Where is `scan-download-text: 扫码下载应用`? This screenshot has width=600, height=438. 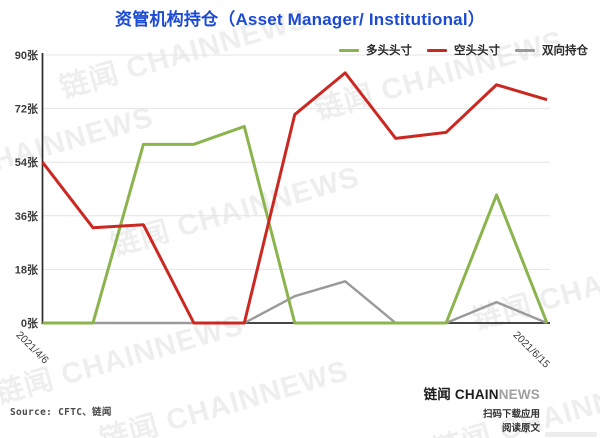
scan-download-text: 扫码下载应用 is located at coordinates (511, 414).